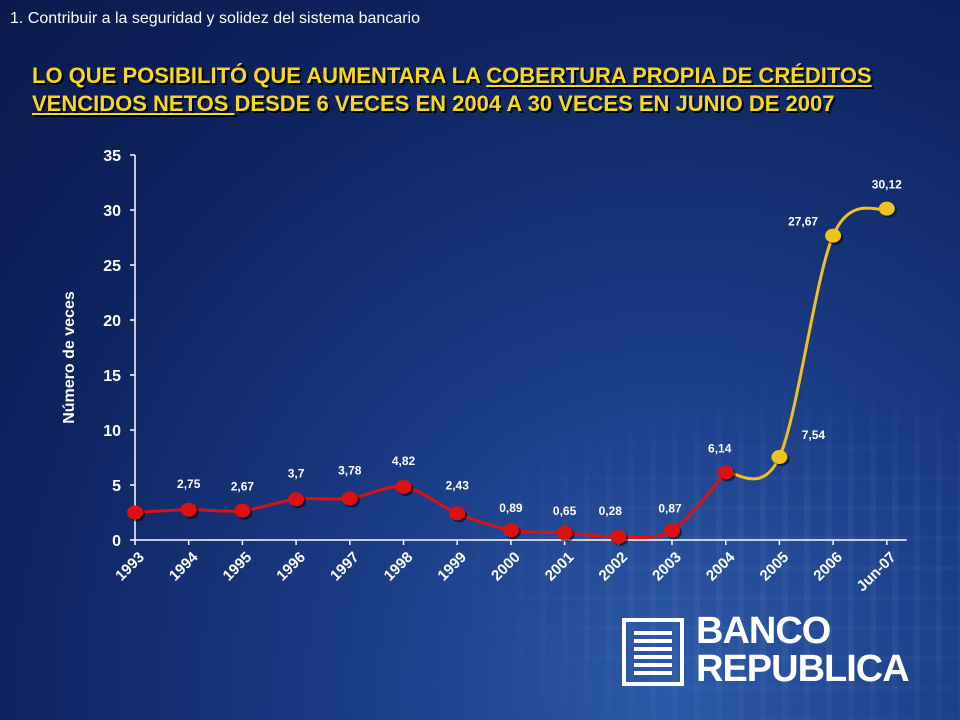  What do you see at coordinates (806, 343) in the screenshot?
I see `series-2-line` at bounding box center [806, 343].